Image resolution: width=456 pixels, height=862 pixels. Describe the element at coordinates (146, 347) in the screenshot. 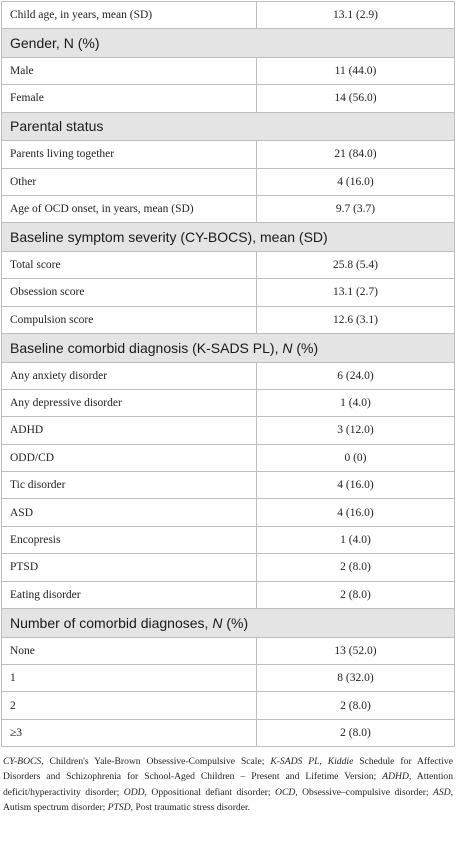

I see `section-label: Baseline comorbid diagnosis (K-SADS PL),` at that location.